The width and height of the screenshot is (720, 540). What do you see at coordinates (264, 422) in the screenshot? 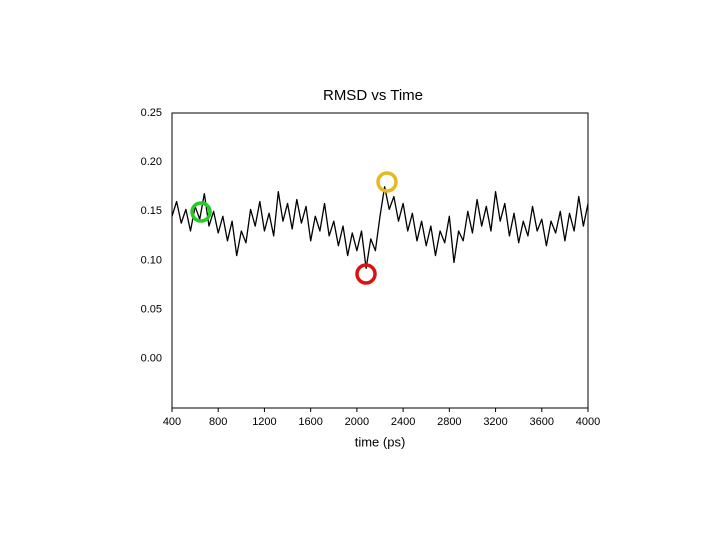
I see `x-tick-label: 1200` at bounding box center [264, 422].